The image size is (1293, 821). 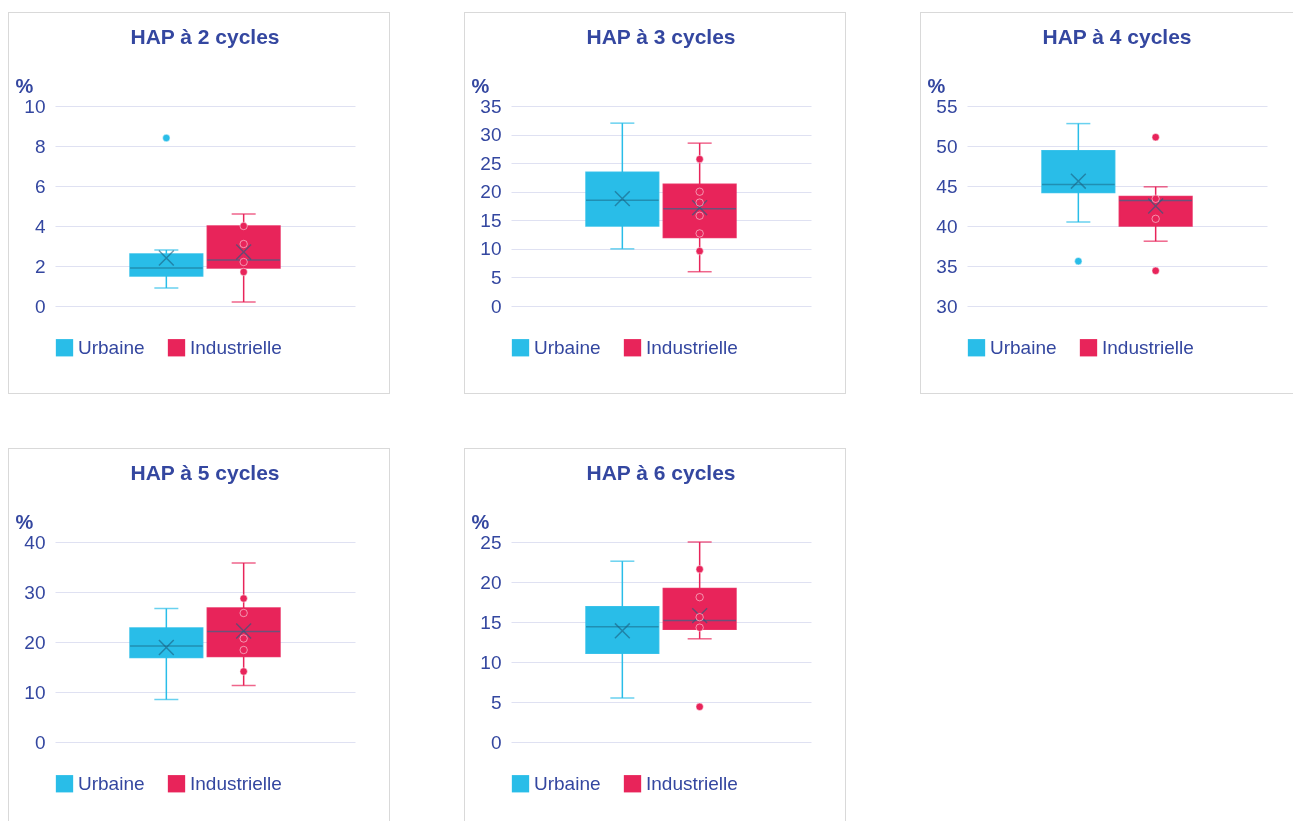 I want to click on y-tick-label: 4, so click(x=40, y=226).